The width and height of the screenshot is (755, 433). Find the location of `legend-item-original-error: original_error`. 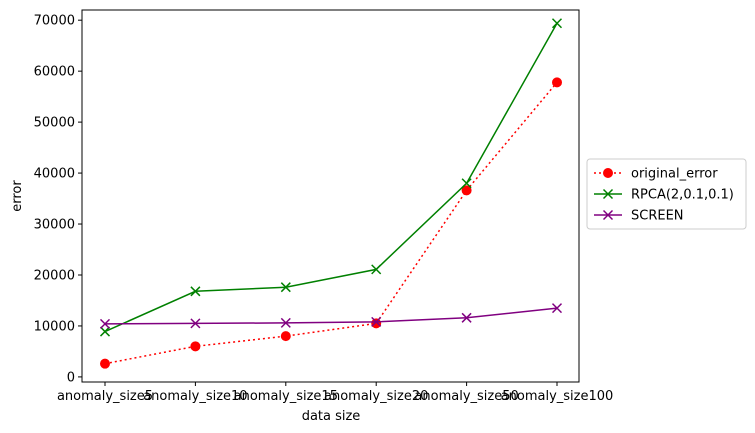

legend-item-original-error: original_error is located at coordinates (656, 174).